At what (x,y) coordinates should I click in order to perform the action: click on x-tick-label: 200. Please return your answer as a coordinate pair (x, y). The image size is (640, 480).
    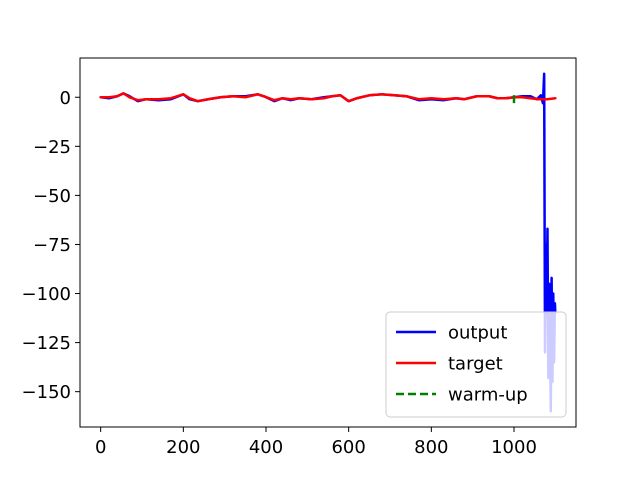
    Looking at the image, I should click on (183, 447).